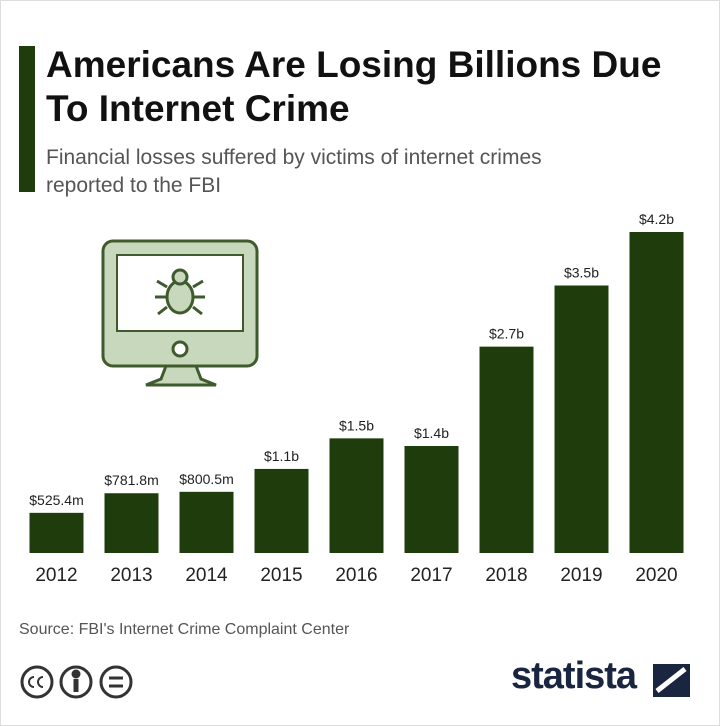 Image resolution: width=720 pixels, height=726 pixels. What do you see at coordinates (206, 575) in the screenshot?
I see `x-tick-label: 2014` at bounding box center [206, 575].